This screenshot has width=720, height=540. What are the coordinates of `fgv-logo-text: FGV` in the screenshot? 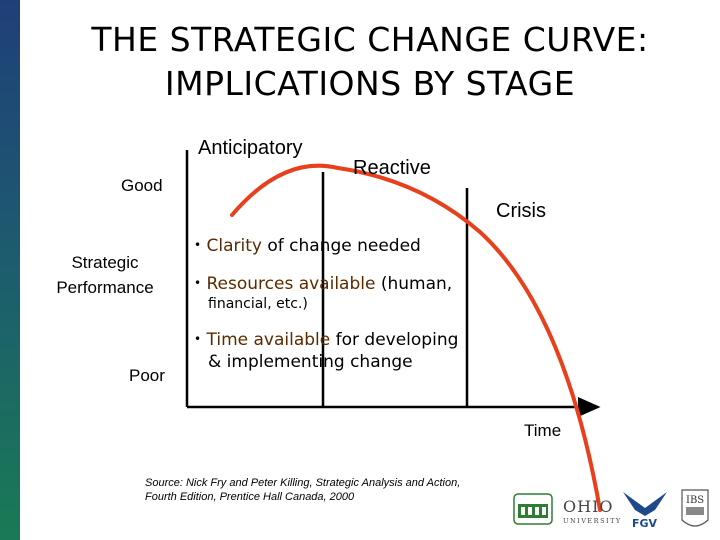 It's located at (645, 523).